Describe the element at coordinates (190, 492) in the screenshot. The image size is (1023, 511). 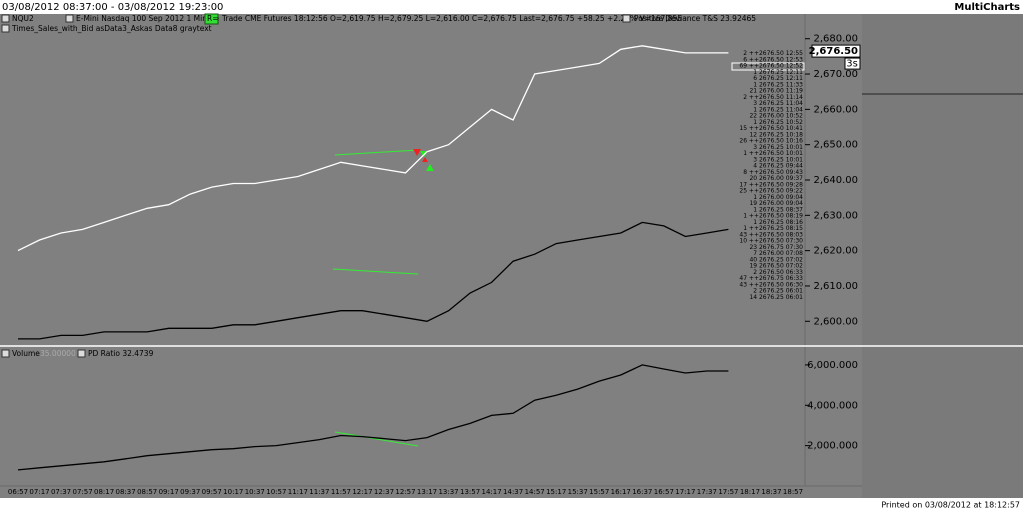
I see `x-tick-label: 09:37` at that location.